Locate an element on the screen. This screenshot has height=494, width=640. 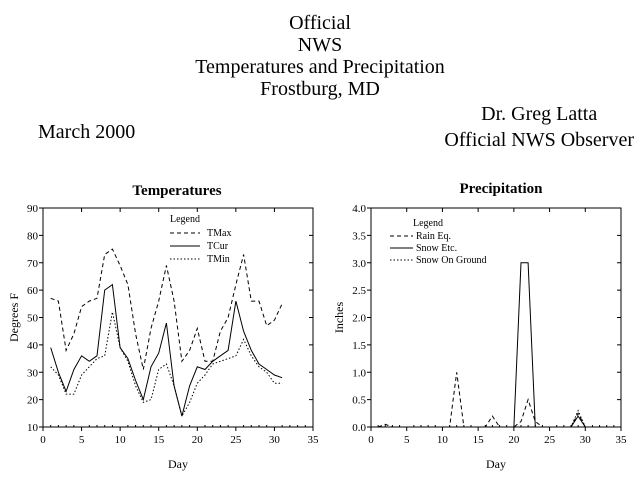
temp-x-tick-label-5: 25 is located at coordinates (236, 440).